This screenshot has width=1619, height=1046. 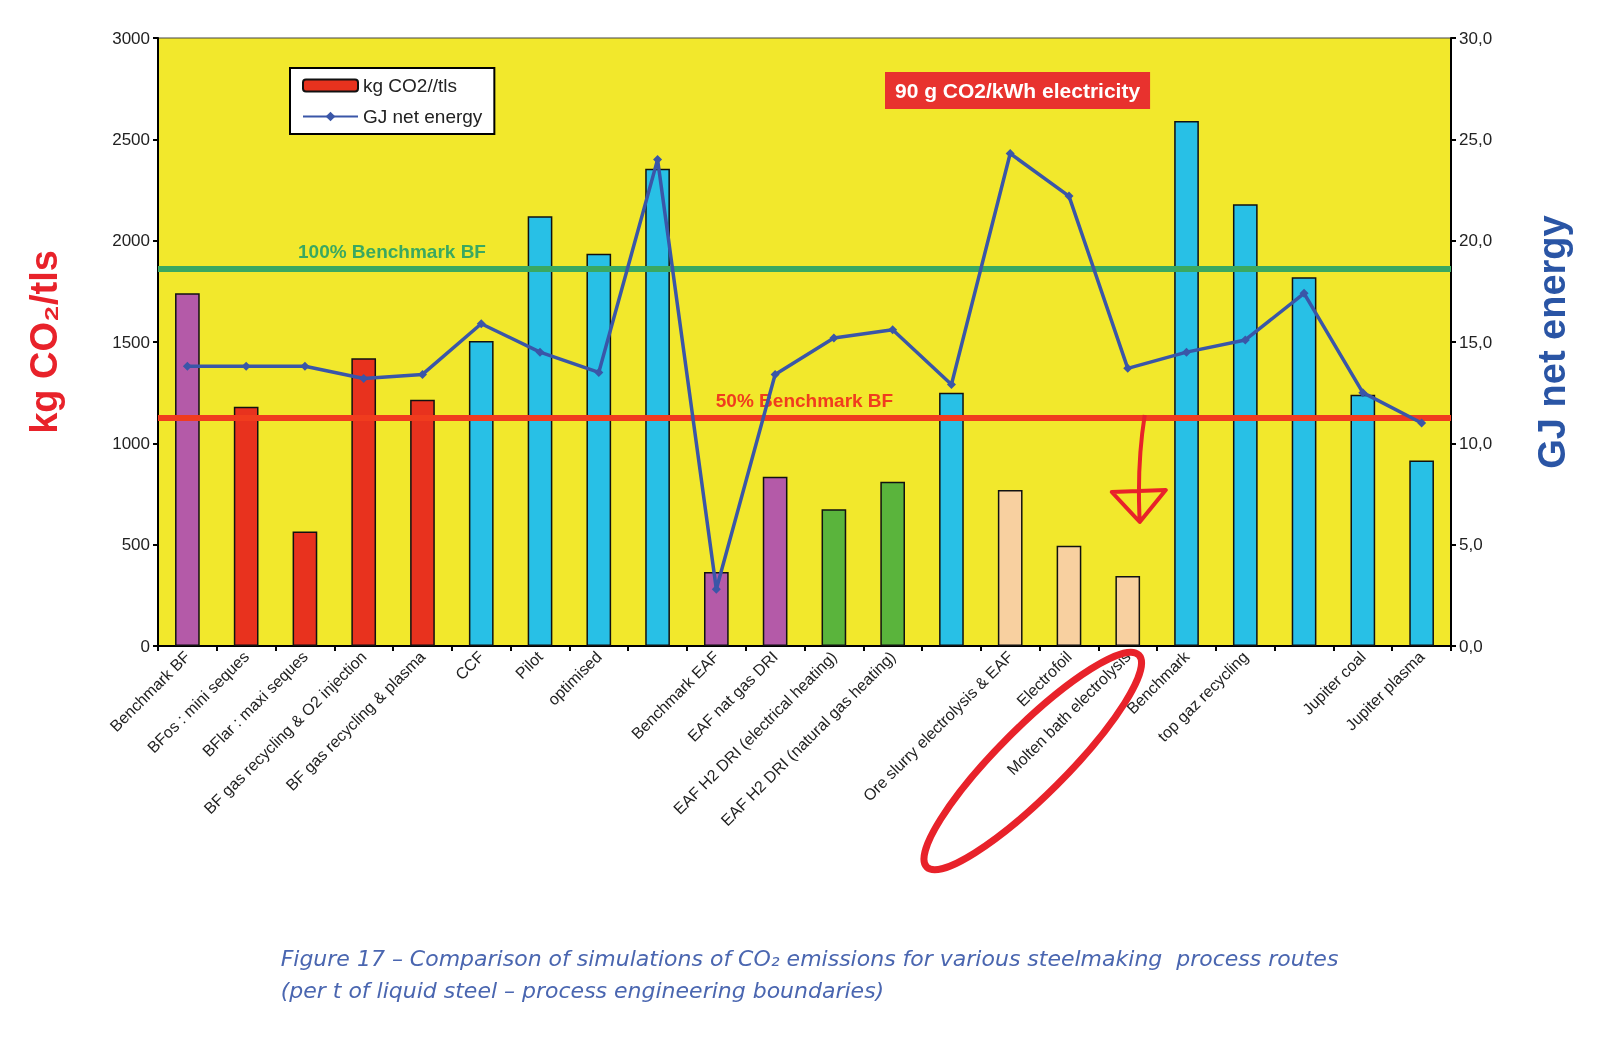 What do you see at coordinates (423, 116) in the screenshot?
I see `legend-label: GJ net energy` at bounding box center [423, 116].